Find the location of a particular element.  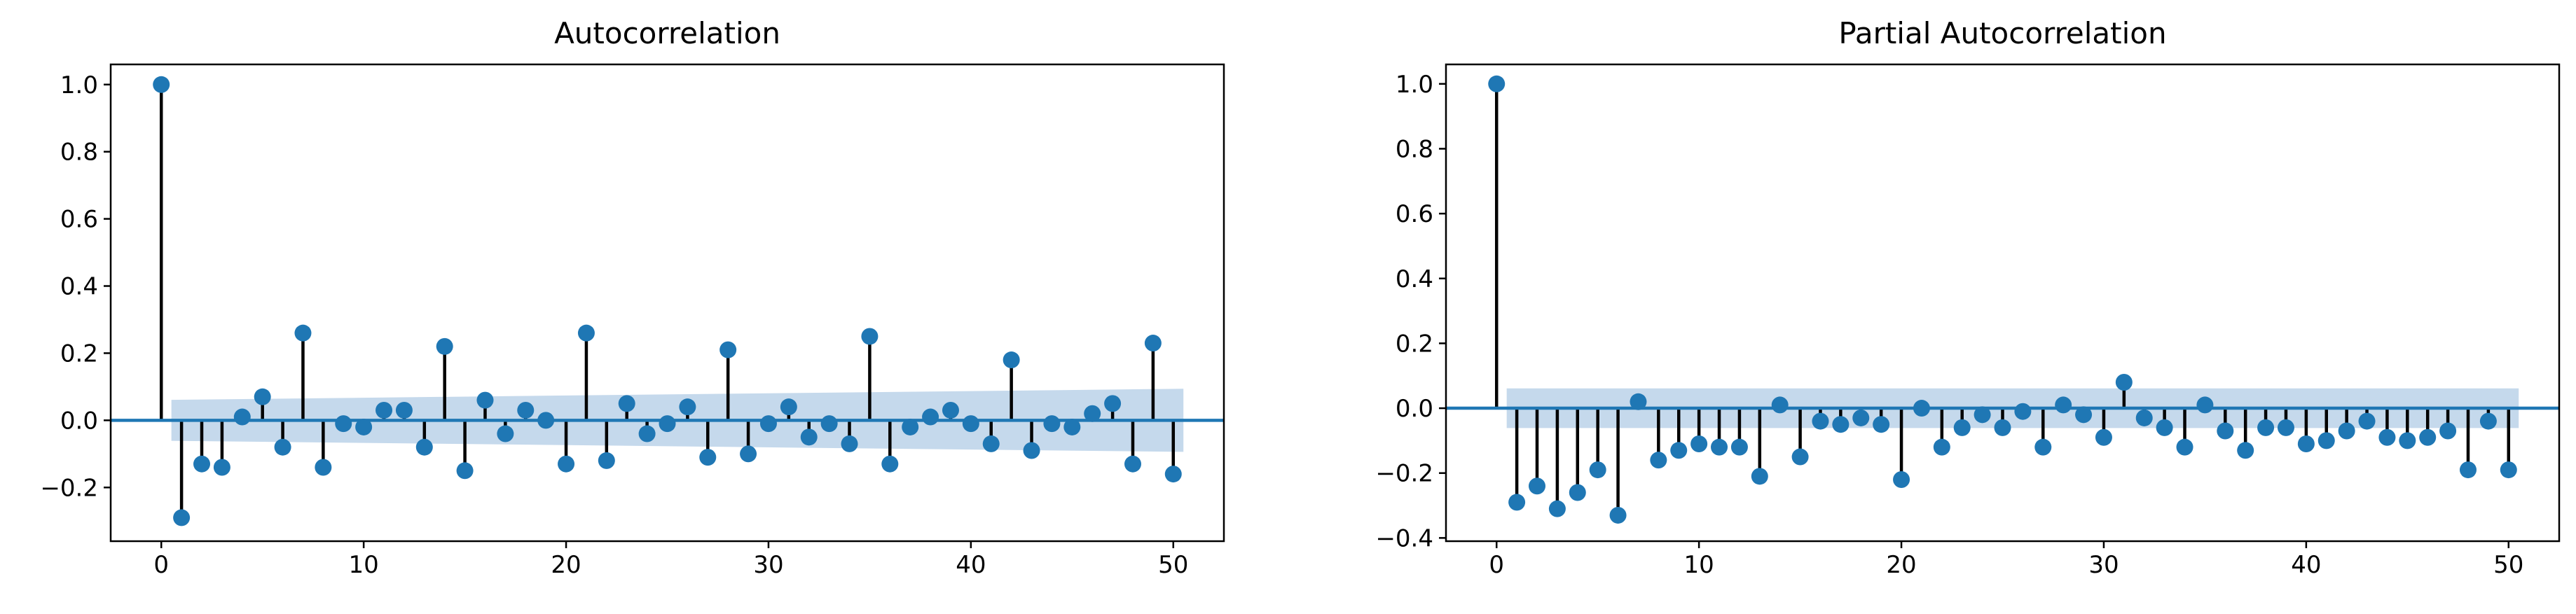

y-tick-label: −0.4 is located at coordinates (1404, 538).